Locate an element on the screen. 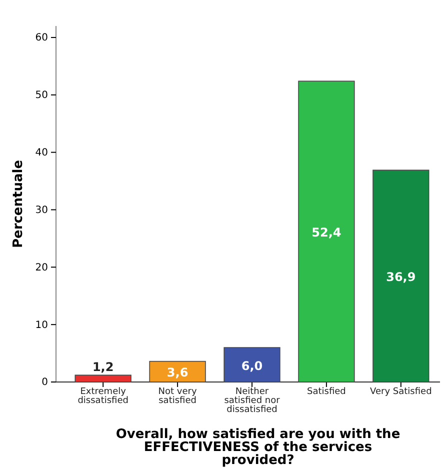 This screenshot has width=446, height=472. data-label: 52,4 is located at coordinates (327, 233).